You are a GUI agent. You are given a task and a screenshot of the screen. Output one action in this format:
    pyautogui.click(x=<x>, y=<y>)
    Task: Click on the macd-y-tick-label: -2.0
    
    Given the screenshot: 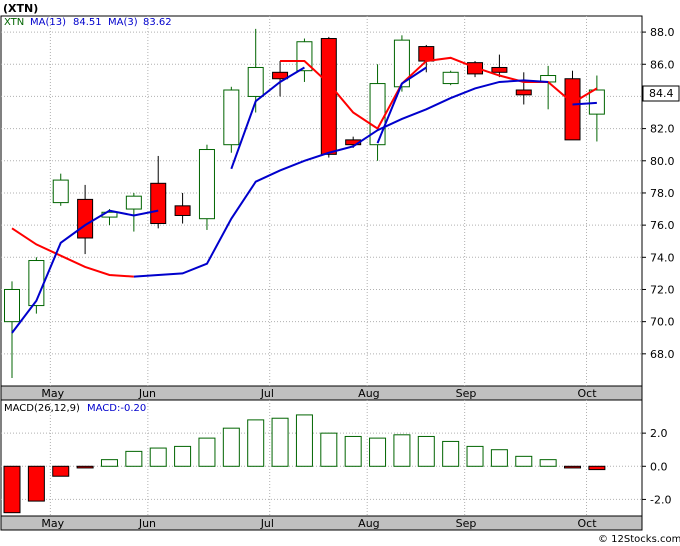 What is the action you would take?
    pyautogui.click(x=660, y=499)
    